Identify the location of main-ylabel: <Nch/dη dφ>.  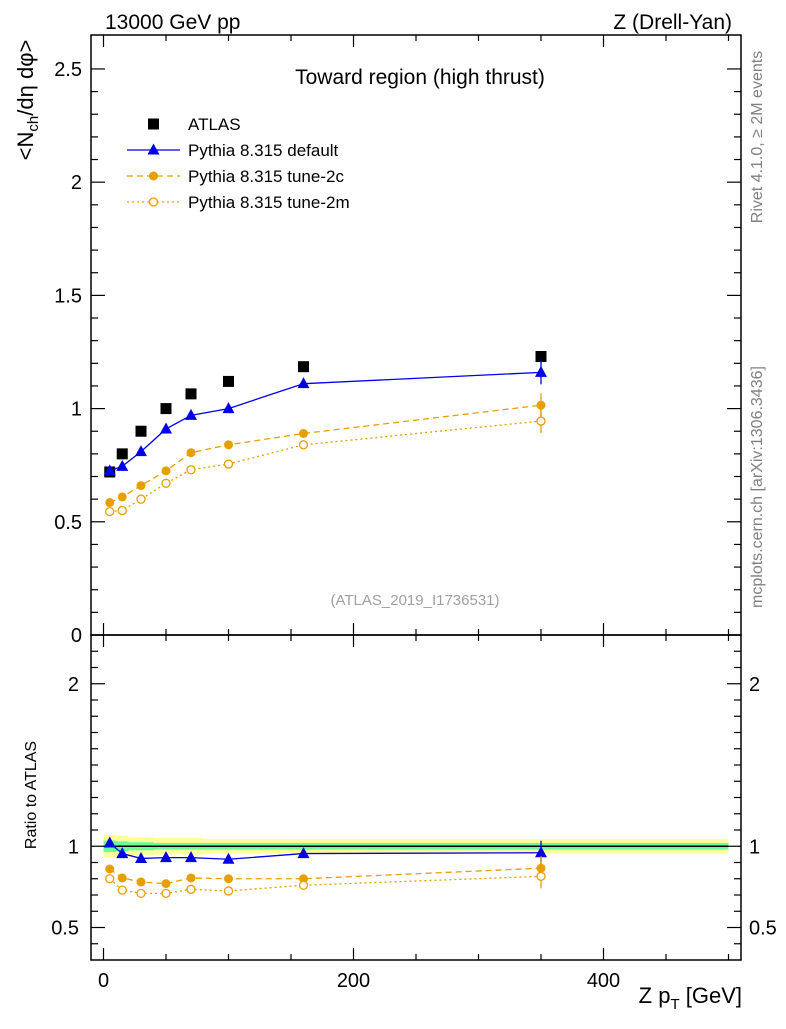
(27, 100).